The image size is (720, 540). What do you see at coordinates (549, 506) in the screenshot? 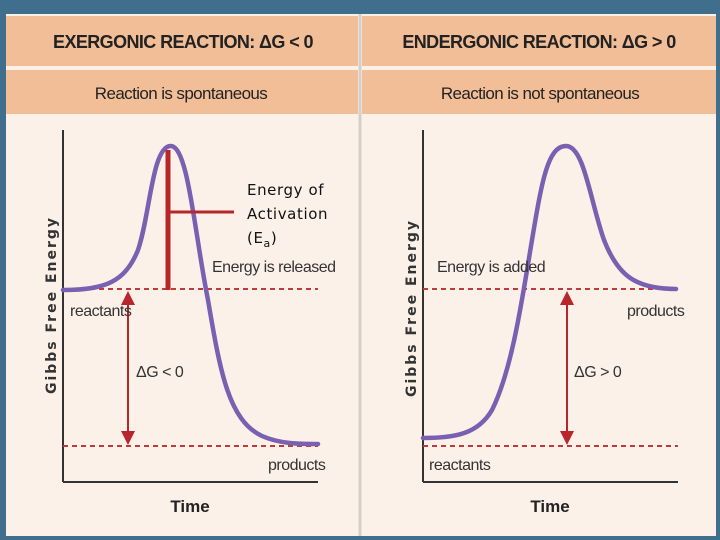
I see `right-x-axis-label: Time` at bounding box center [549, 506].